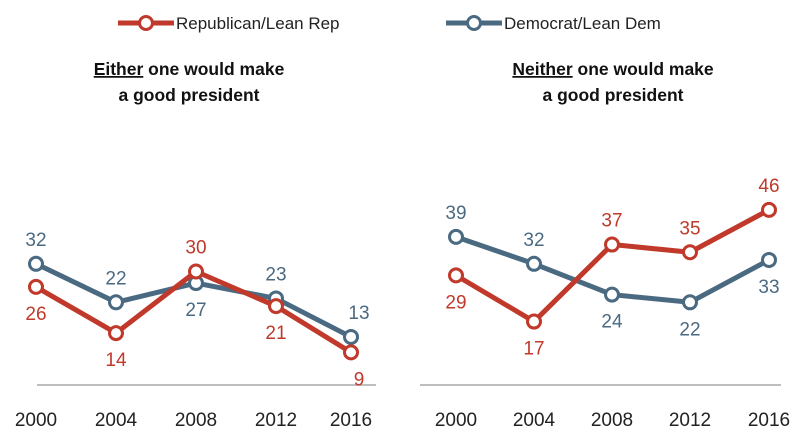 The height and width of the screenshot is (430, 809). Describe the element at coordinates (613, 95) in the screenshot. I see `panel-title-neither-line2: a good president` at that location.